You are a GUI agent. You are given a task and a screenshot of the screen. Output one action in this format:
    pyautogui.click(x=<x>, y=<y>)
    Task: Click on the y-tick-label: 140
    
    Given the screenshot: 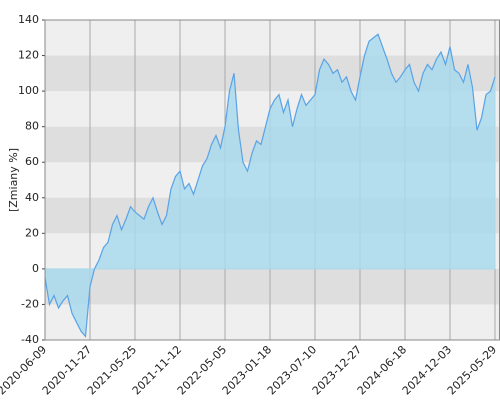 What is the action you would take?
    pyautogui.click(x=28, y=19)
    